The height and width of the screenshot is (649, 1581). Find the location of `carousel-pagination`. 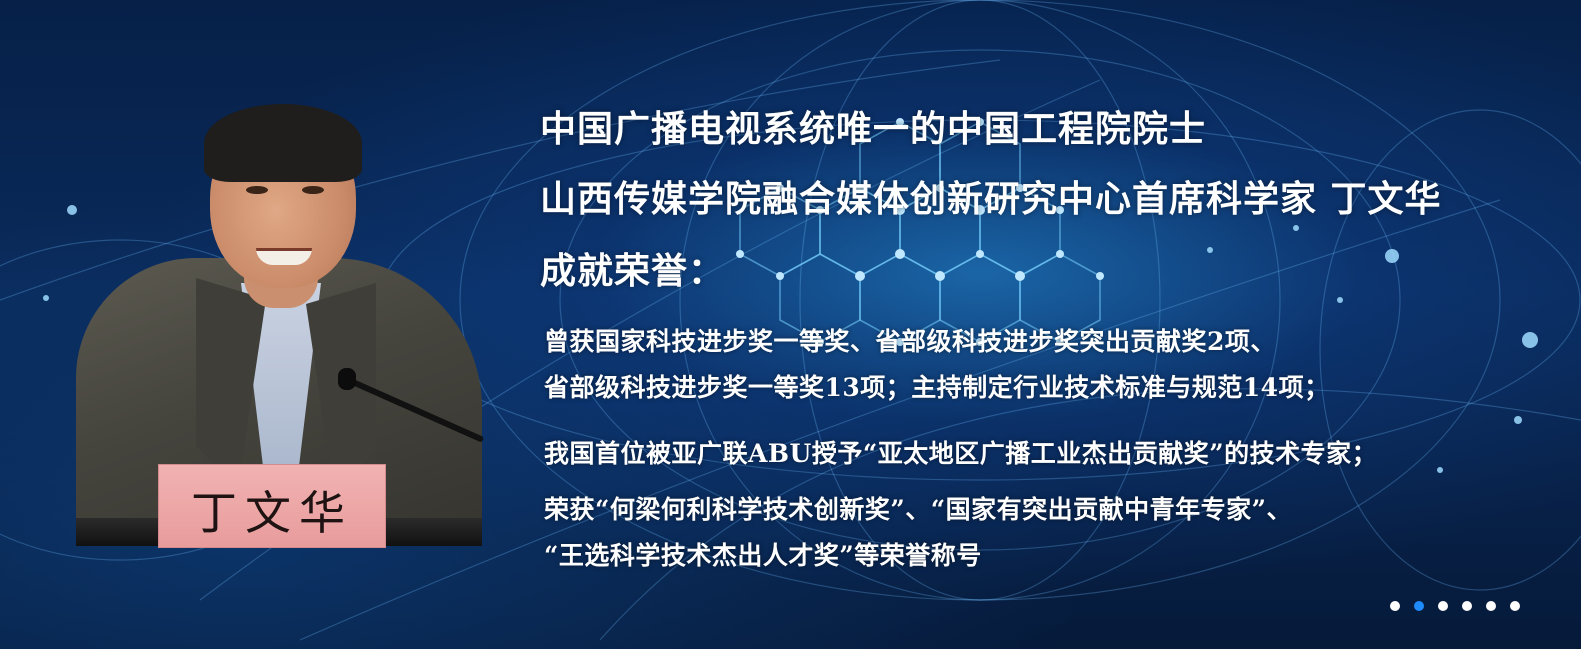

carousel-pagination is located at coordinates (1455, 606).